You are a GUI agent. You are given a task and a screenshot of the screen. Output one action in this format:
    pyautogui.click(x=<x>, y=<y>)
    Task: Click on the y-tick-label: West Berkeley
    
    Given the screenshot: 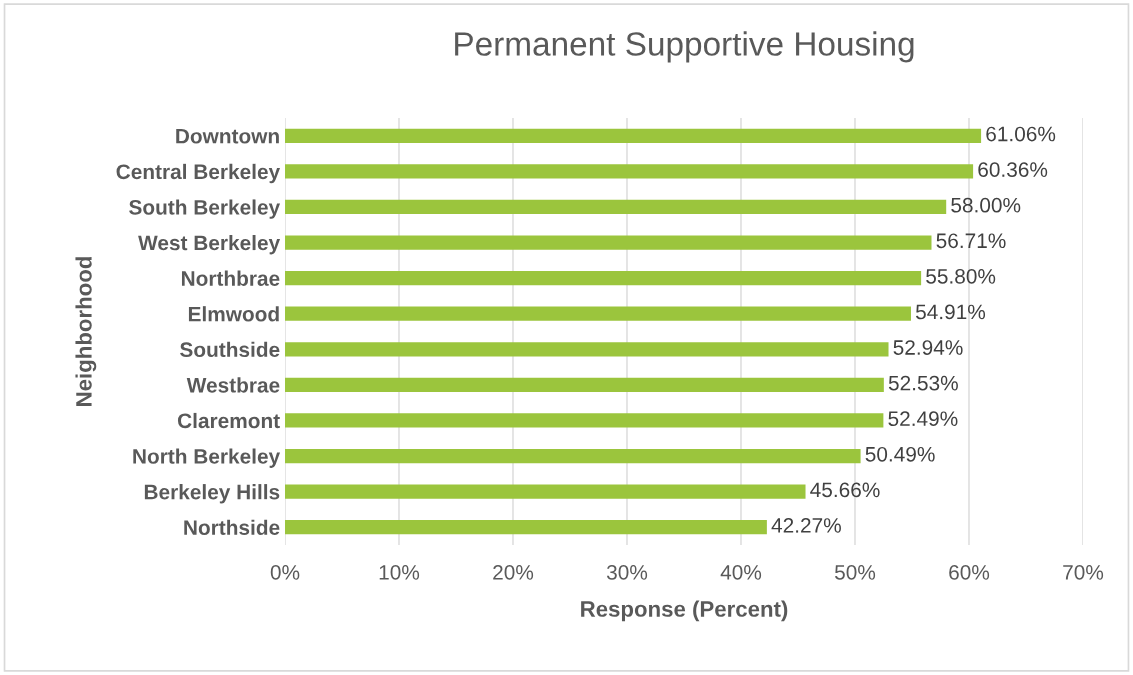 What is the action you would take?
    pyautogui.click(x=209, y=244)
    